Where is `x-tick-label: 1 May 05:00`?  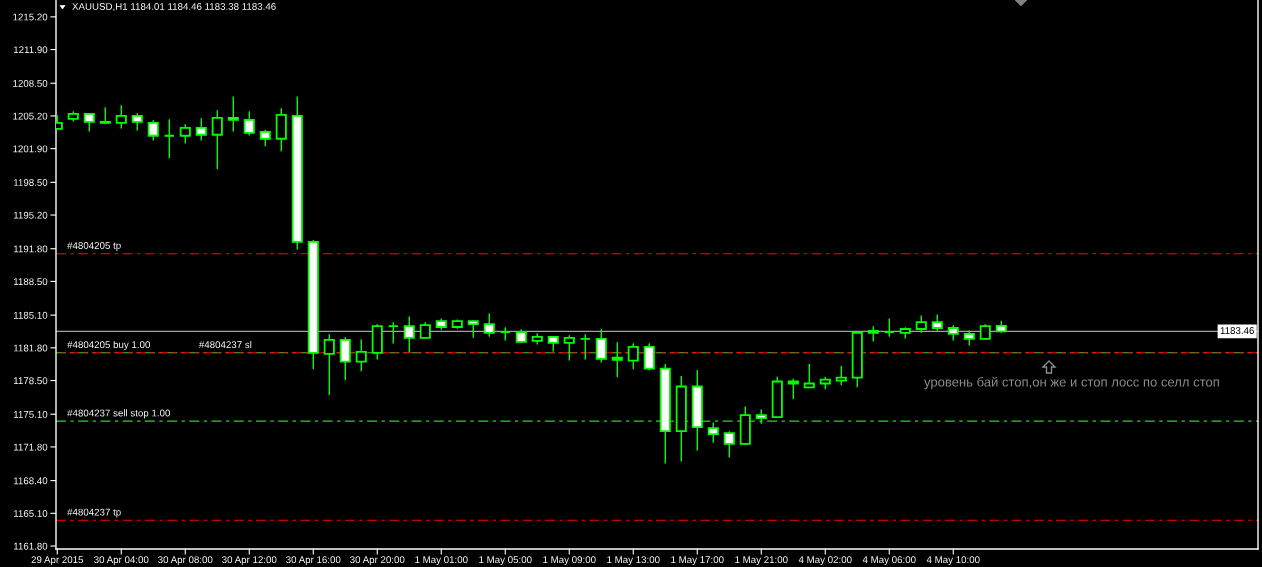 x-tick-label: 1 May 05:00 is located at coordinates (505, 561).